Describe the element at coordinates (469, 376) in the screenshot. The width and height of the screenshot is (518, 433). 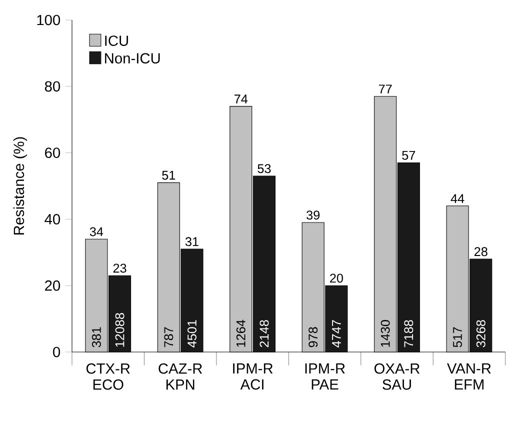
I see `x-tick-label: VAN-R EFM` at that location.